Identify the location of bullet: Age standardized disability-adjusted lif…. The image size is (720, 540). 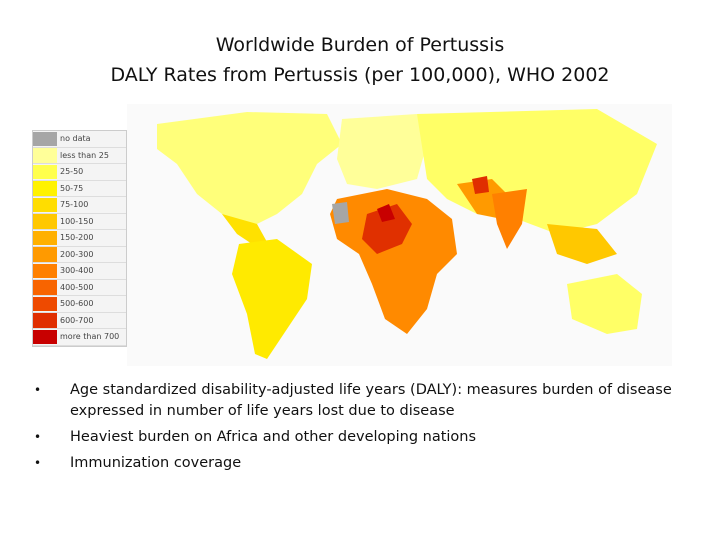
(354, 401).